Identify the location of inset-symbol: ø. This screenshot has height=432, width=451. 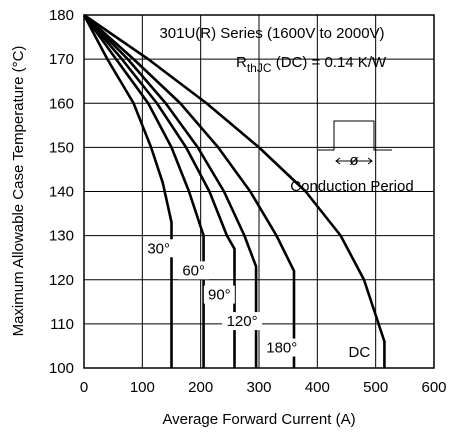
(353, 160).